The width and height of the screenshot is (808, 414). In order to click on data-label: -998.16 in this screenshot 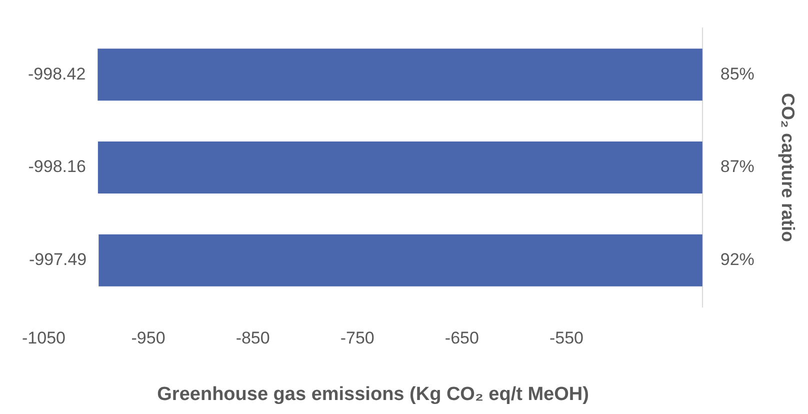, I will do `click(57, 166)`.